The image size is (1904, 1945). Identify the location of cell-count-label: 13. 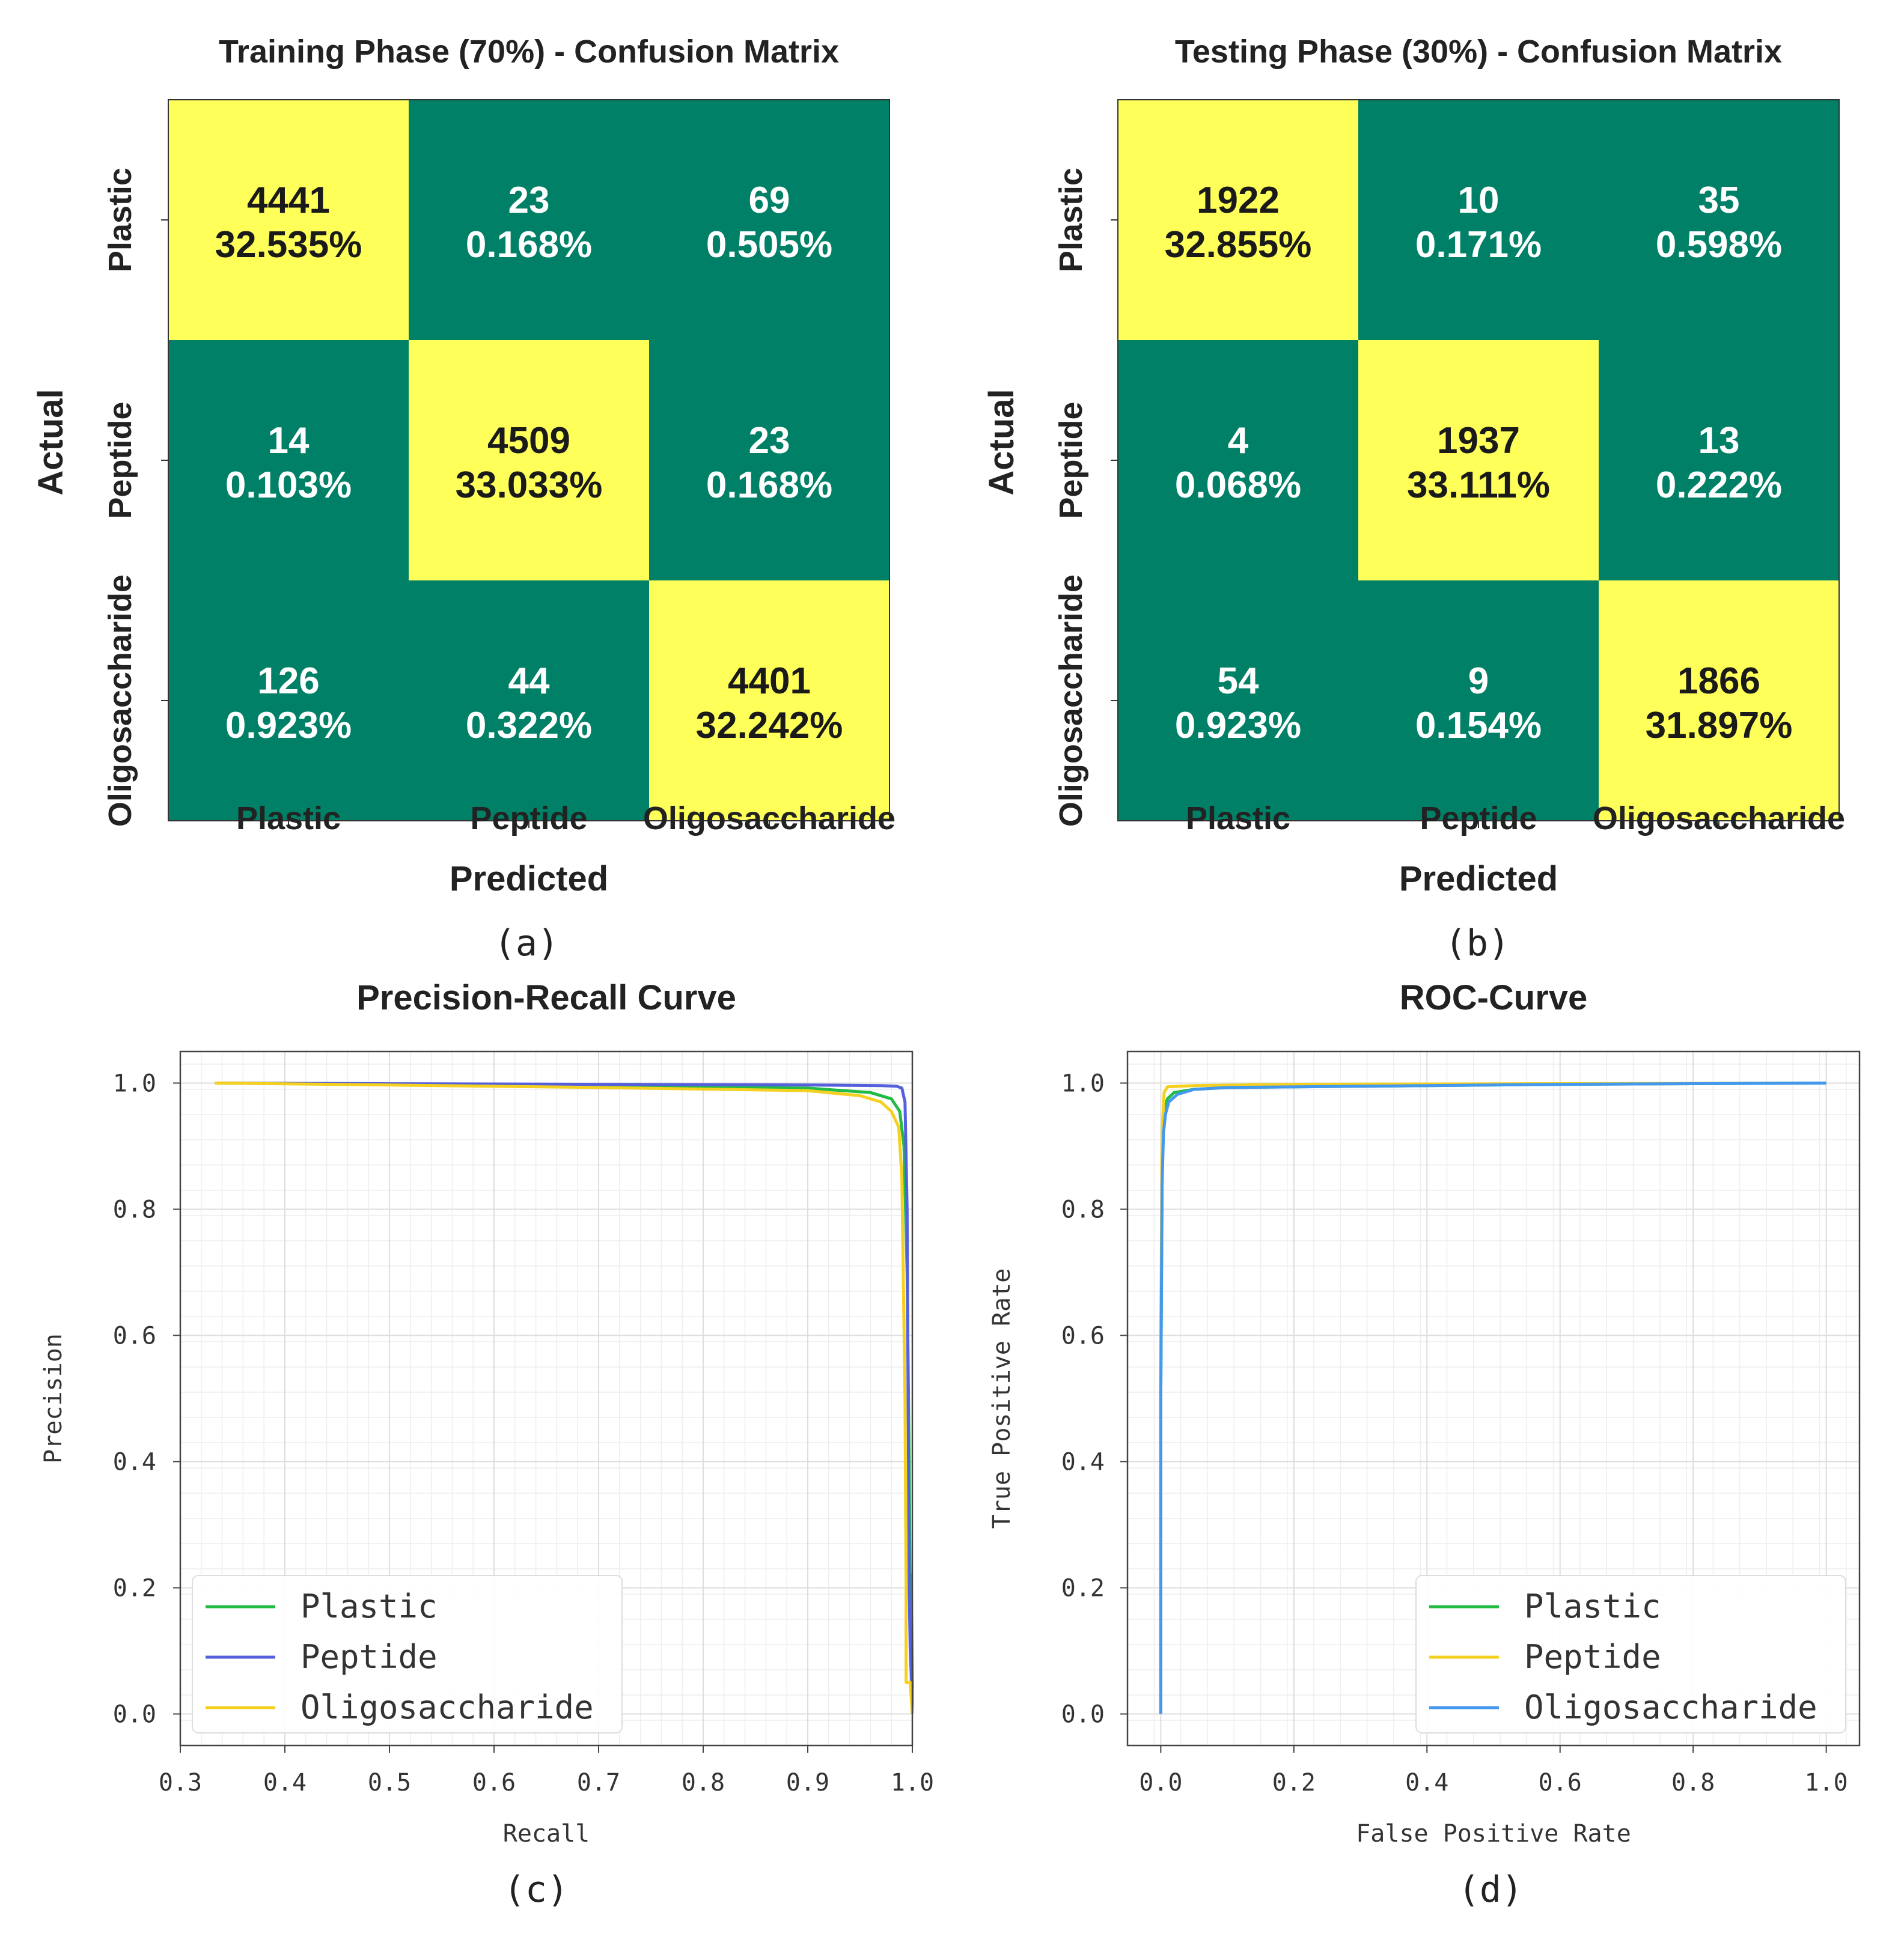
(1719, 440).